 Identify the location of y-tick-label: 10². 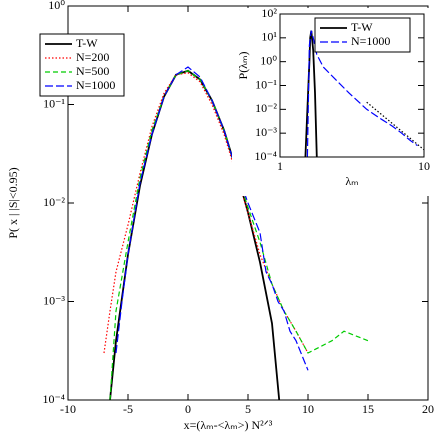
(269, 13).